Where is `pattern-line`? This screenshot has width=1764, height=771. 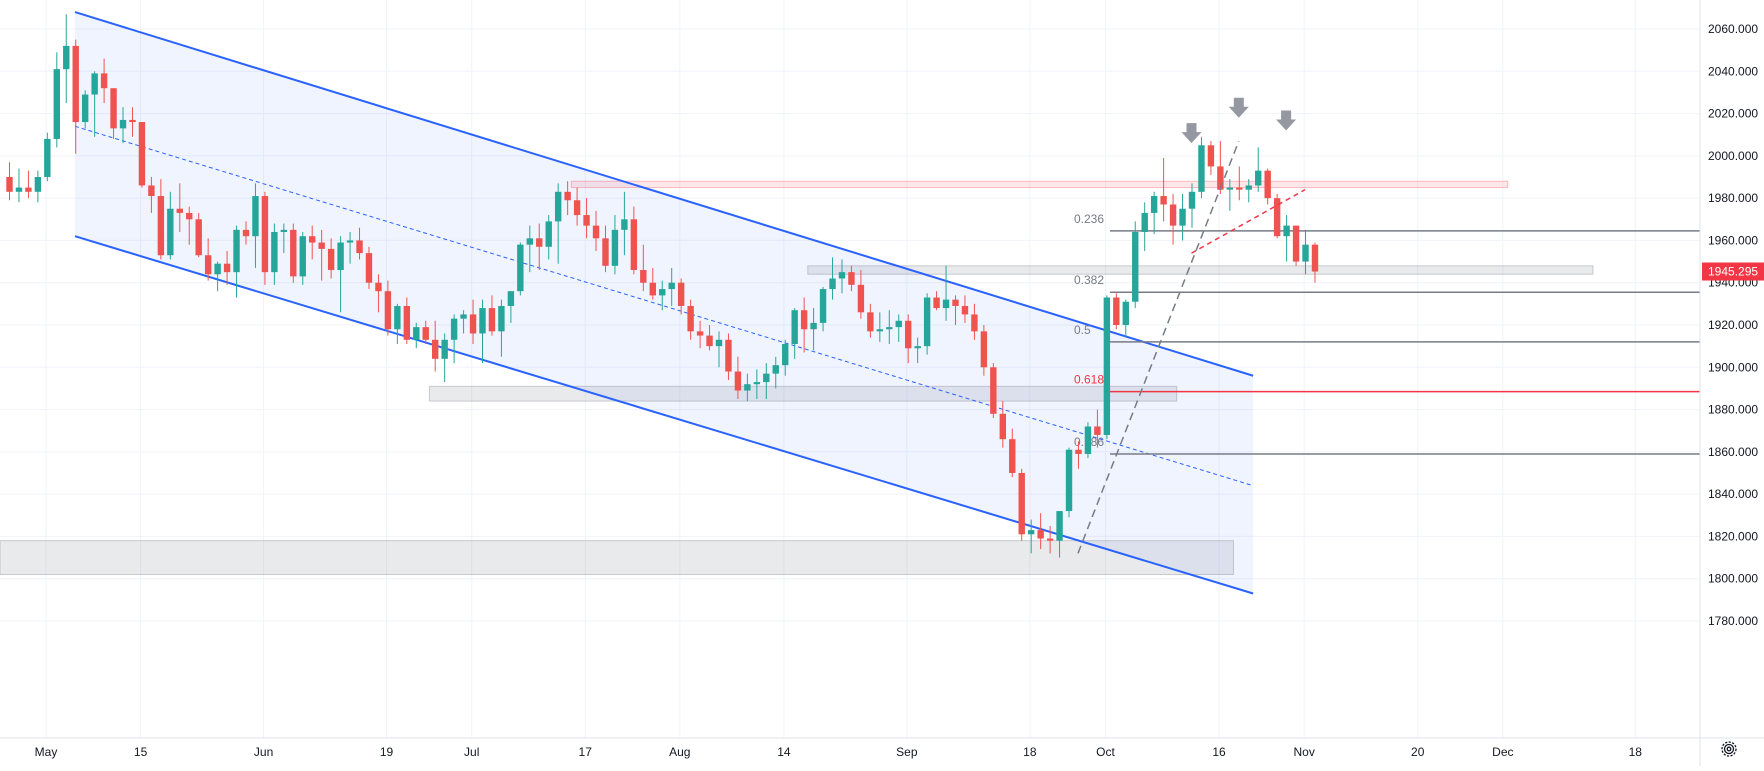 pattern-line is located at coordinates (1158, 347).